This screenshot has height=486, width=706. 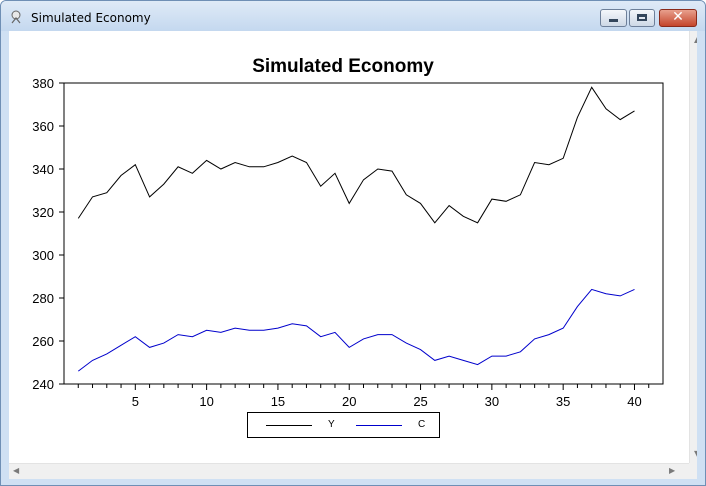 I want to click on x-tick-label: 20, so click(x=349, y=401).